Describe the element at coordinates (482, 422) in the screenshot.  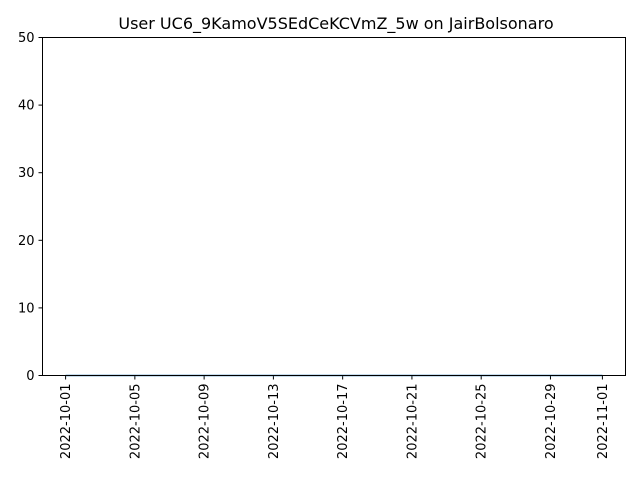
I see `x-tick-label: 2022-10-25` at that location.